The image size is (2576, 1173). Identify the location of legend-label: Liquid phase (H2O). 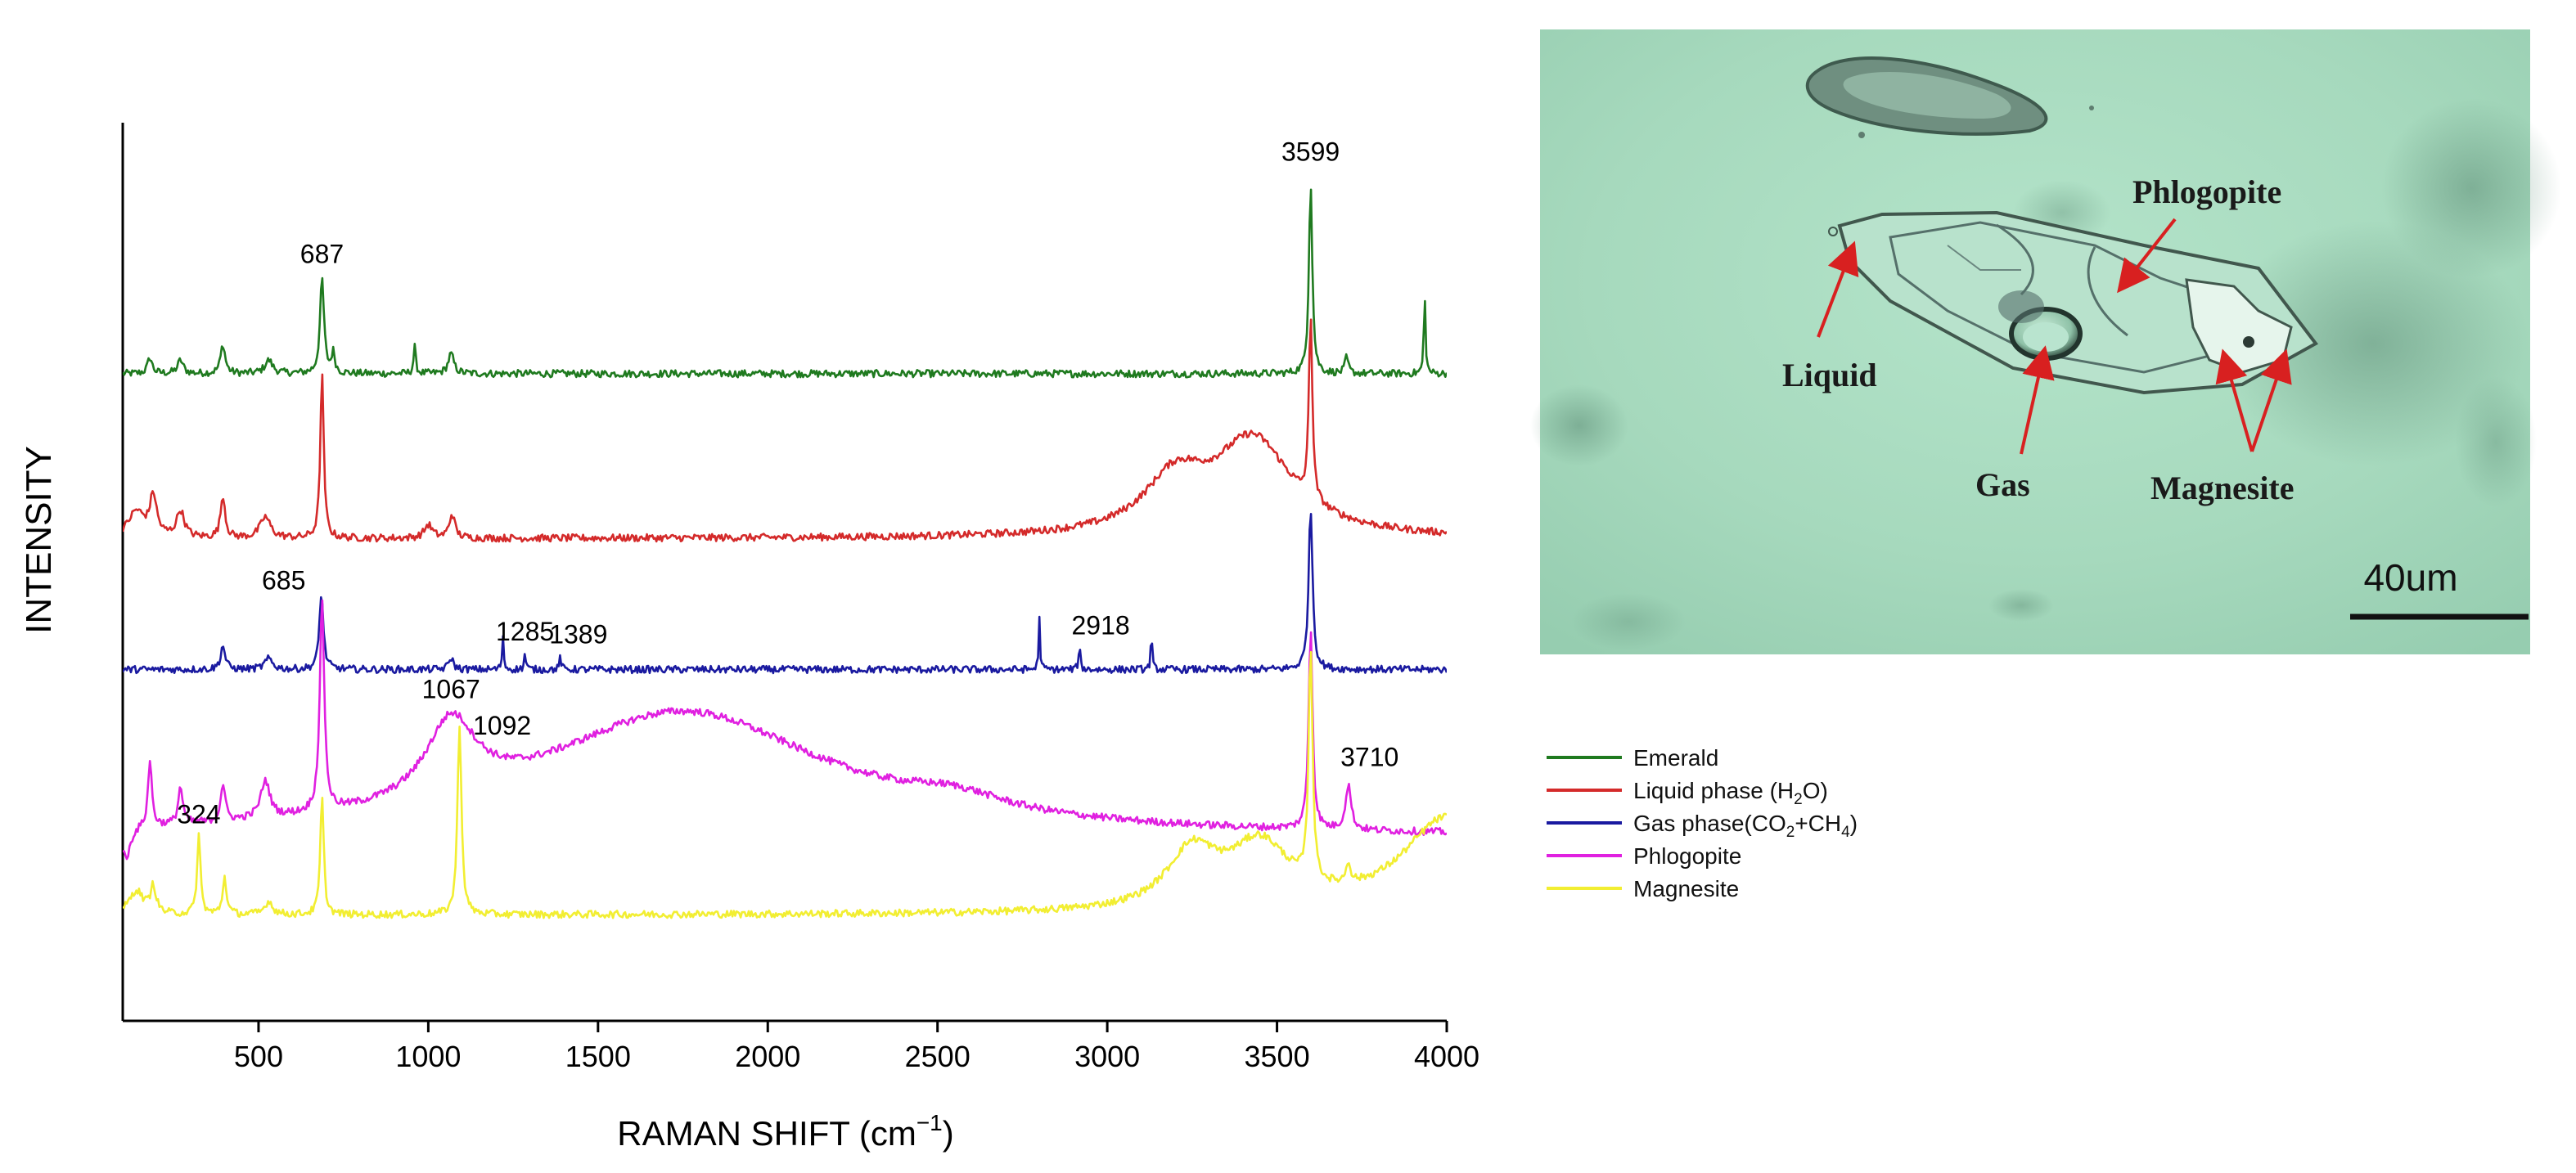
(1731, 793).